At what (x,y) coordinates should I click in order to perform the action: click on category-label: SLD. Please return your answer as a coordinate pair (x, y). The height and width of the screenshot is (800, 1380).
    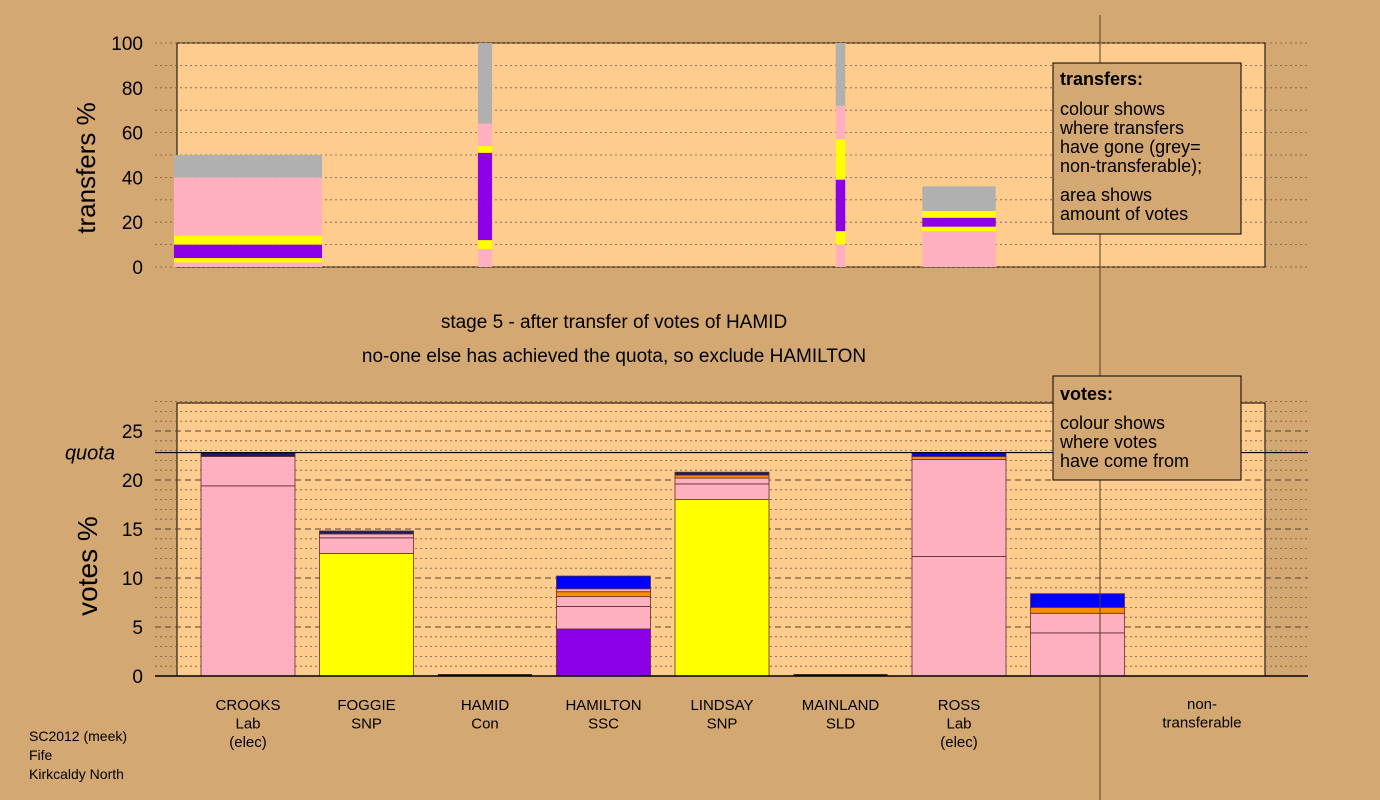
    Looking at the image, I should click on (840, 724).